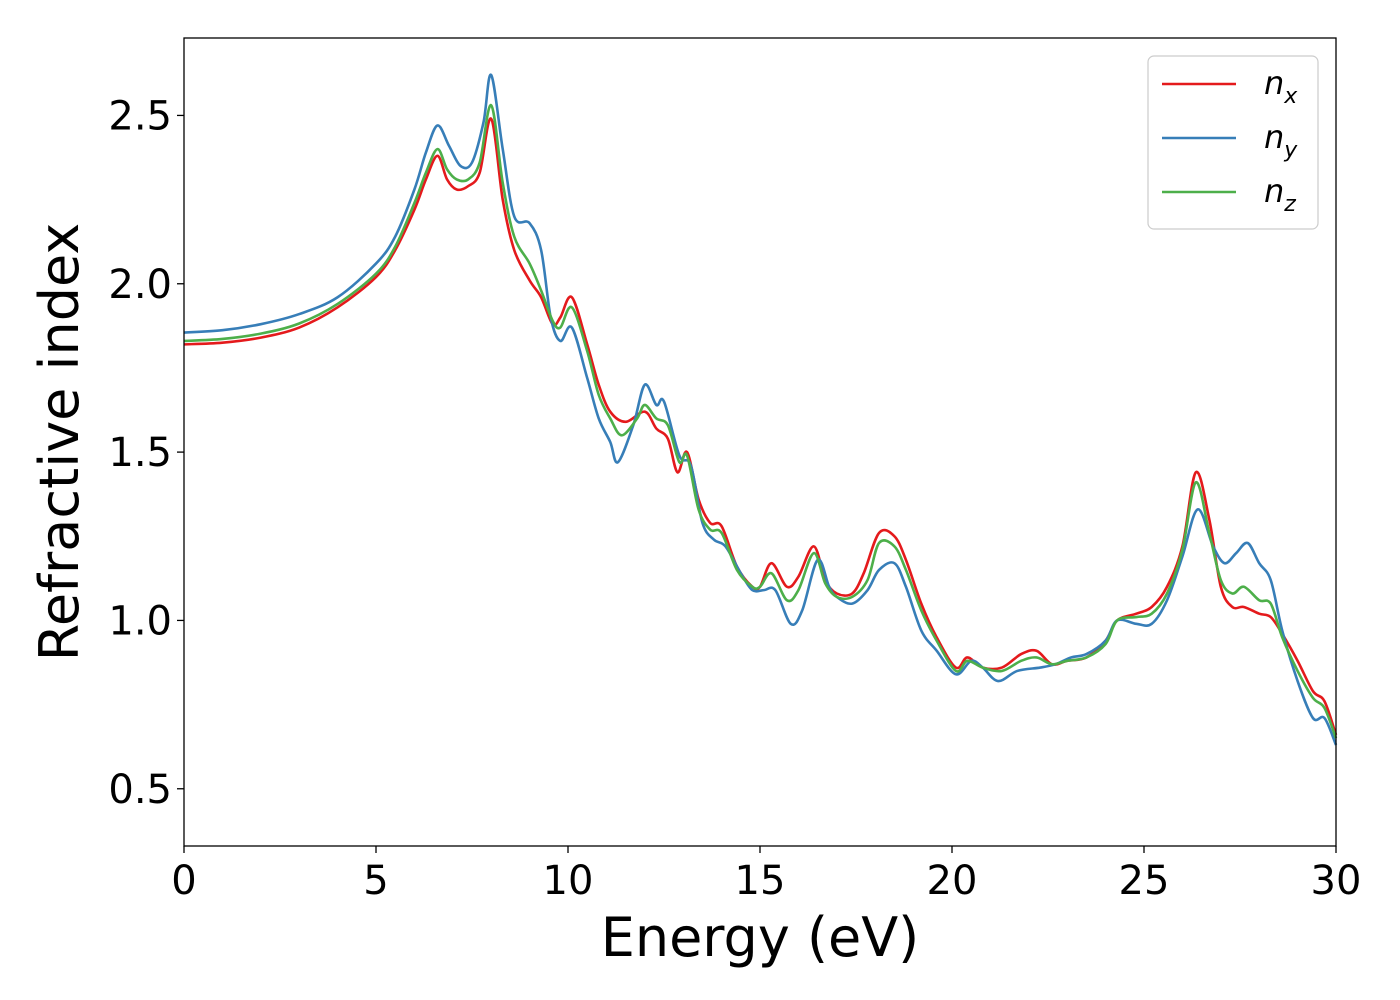 The image size is (1400, 1000). What do you see at coordinates (183, 881) in the screenshot?
I see `x-tick-label: 0` at bounding box center [183, 881].